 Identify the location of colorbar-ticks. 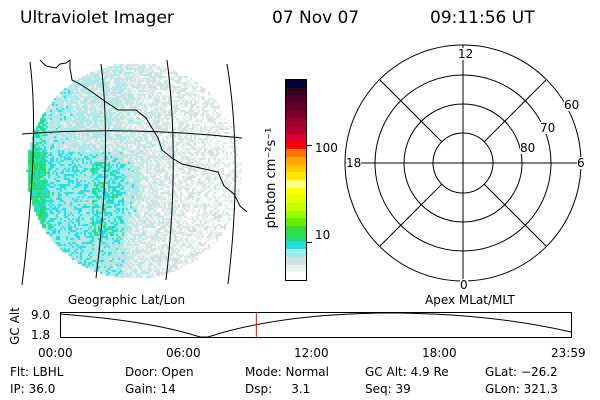
(309, 180).